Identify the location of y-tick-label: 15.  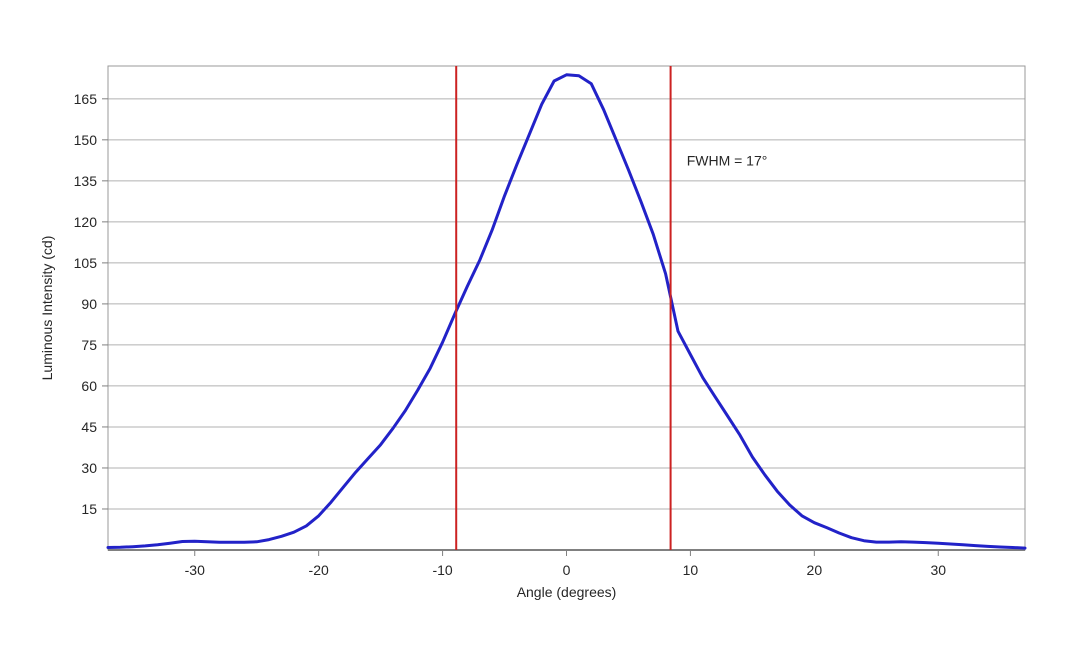
(89, 509).